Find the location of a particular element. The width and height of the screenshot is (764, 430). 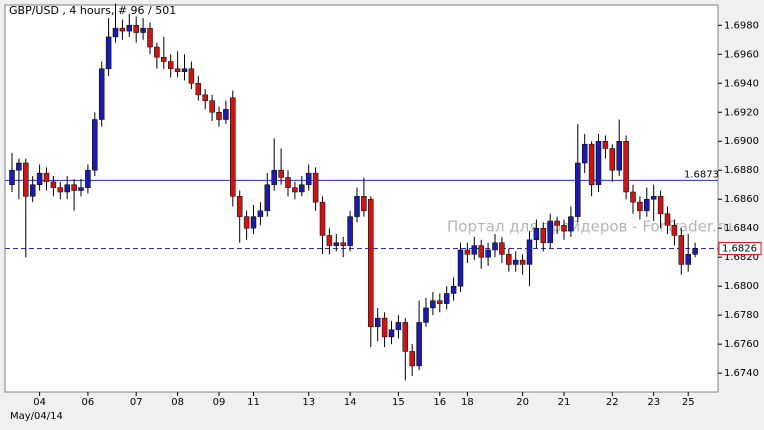

y-tick-label: 1.6940 is located at coordinates (741, 83).